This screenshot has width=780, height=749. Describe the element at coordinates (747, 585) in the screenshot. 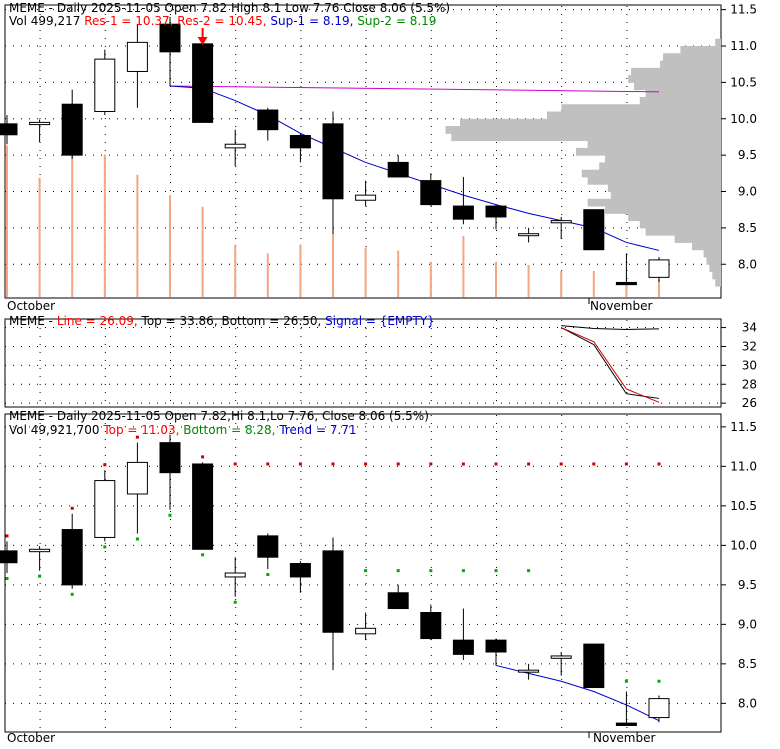

I see `y-tick-label-3: 9.5` at that location.